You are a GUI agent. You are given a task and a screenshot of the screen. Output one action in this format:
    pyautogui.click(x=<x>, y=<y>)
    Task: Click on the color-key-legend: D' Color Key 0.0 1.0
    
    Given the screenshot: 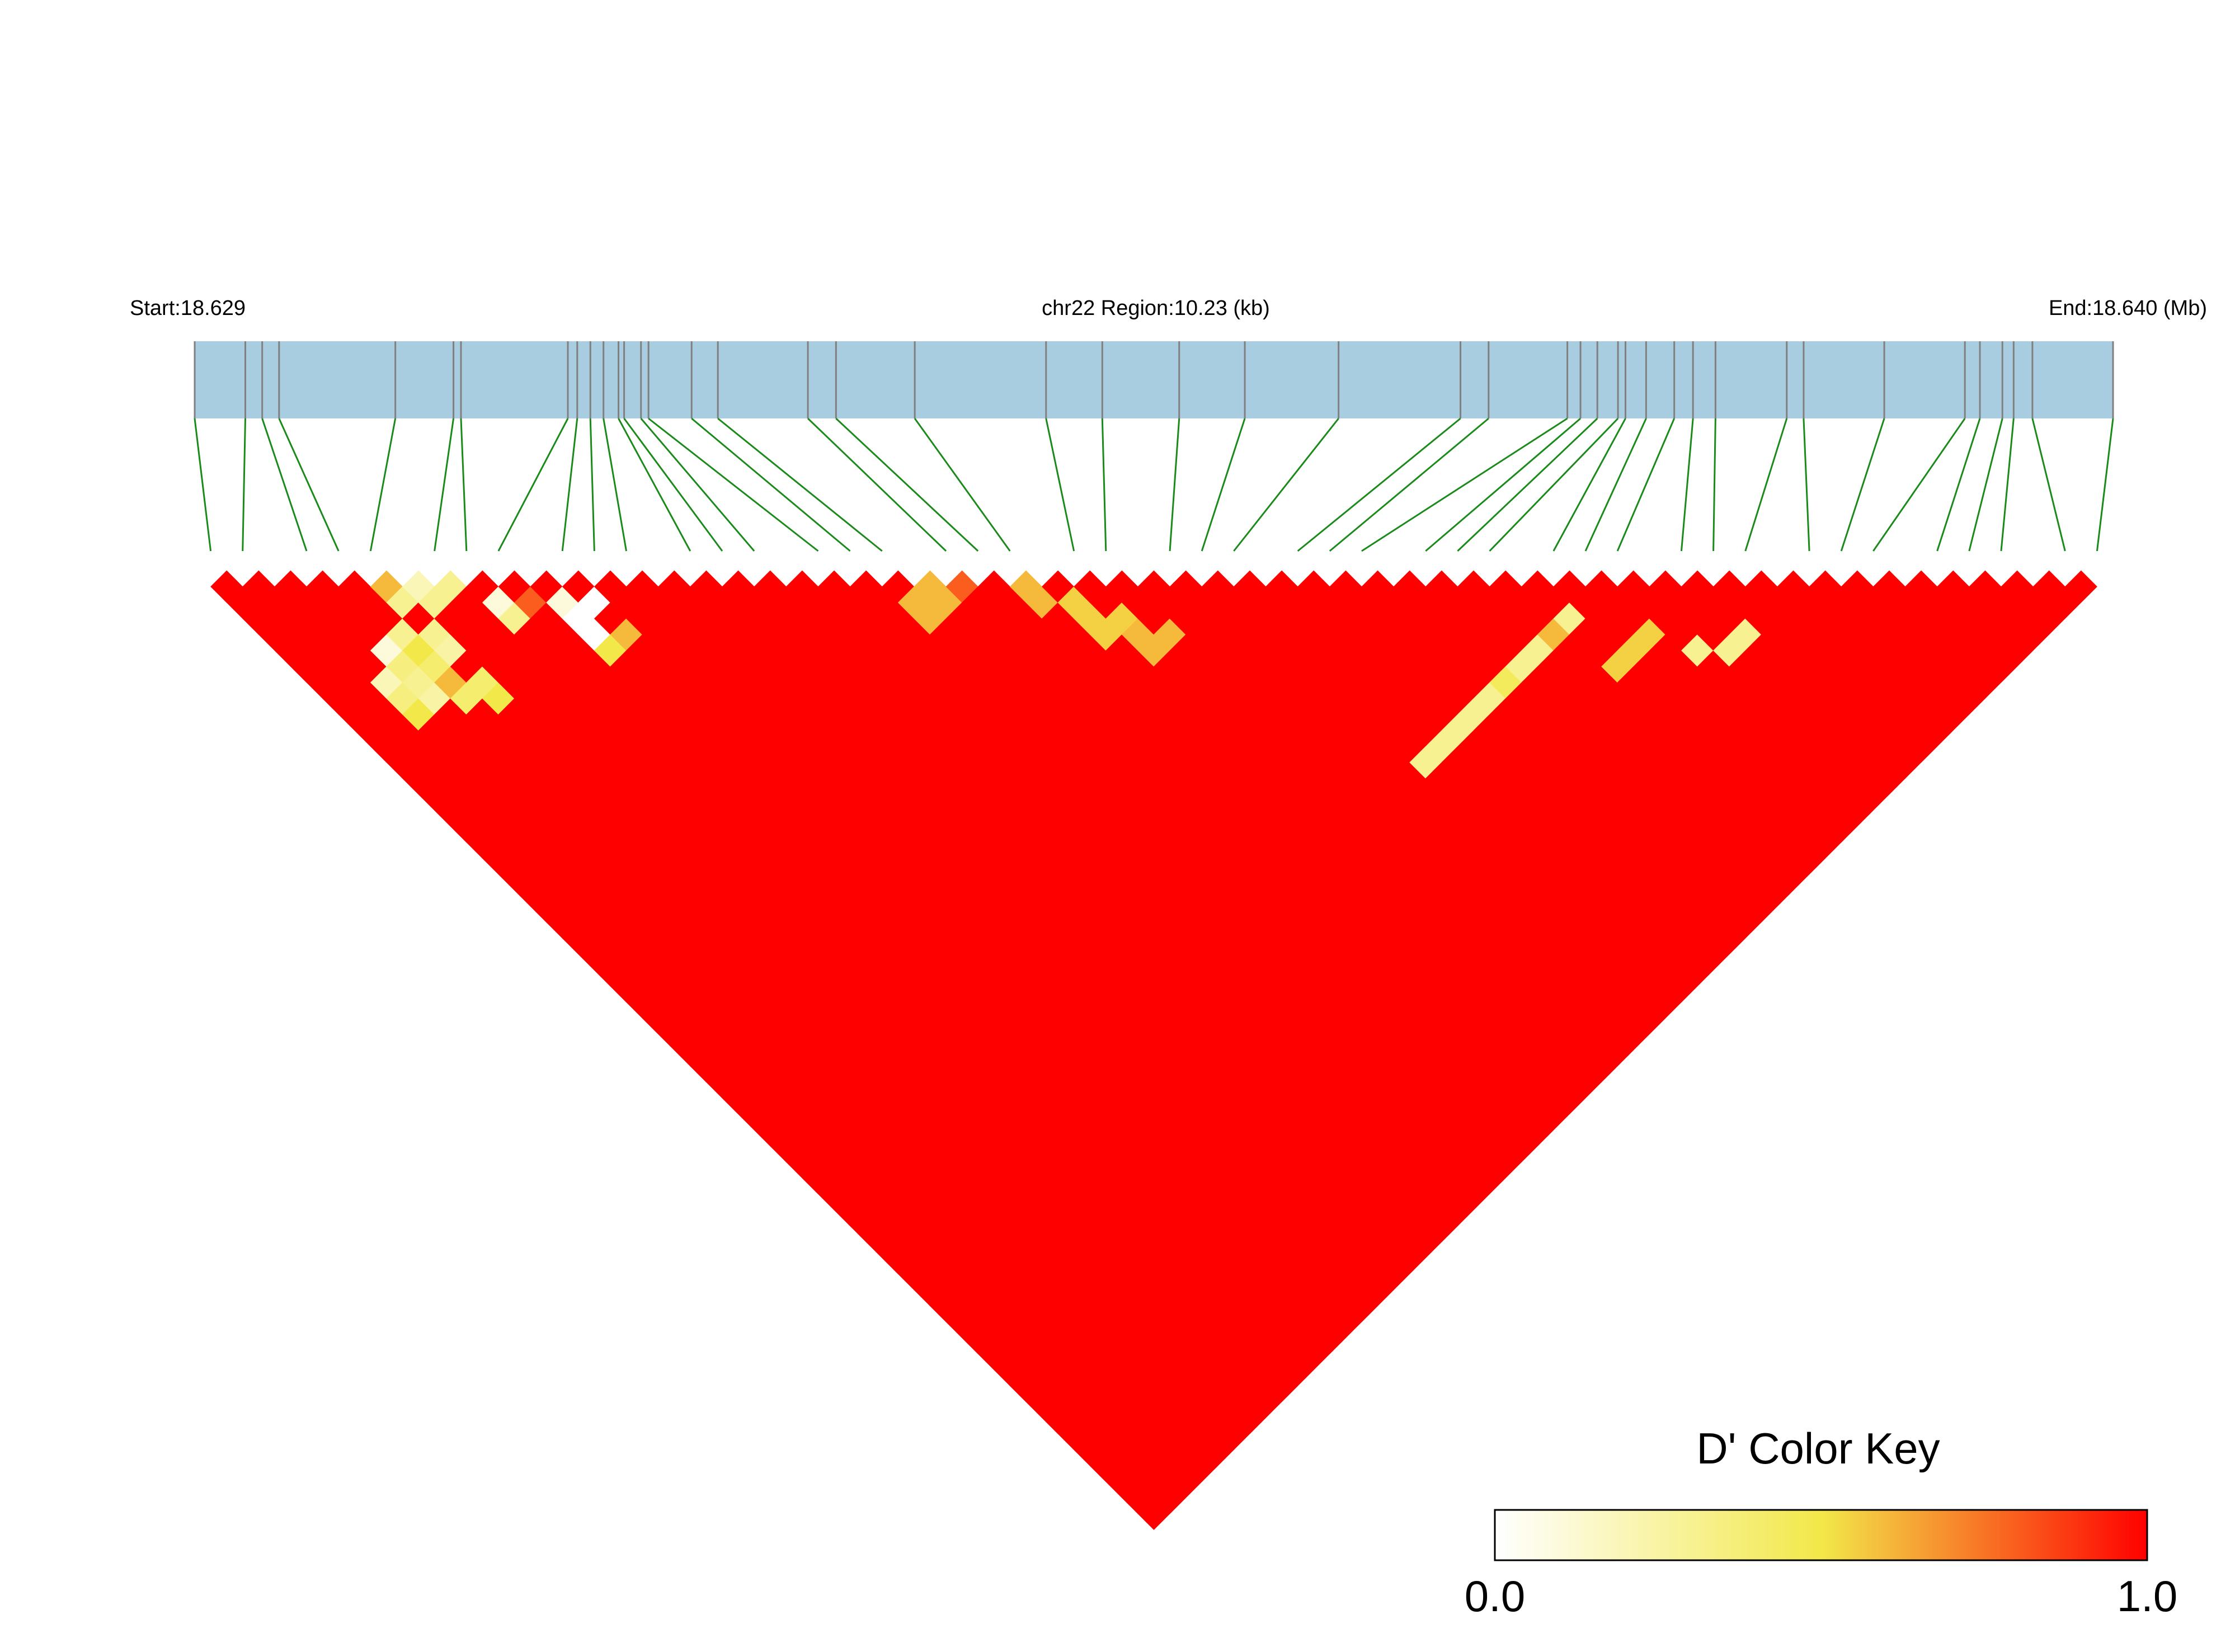 What is the action you would take?
    pyautogui.click(x=1821, y=1522)
    